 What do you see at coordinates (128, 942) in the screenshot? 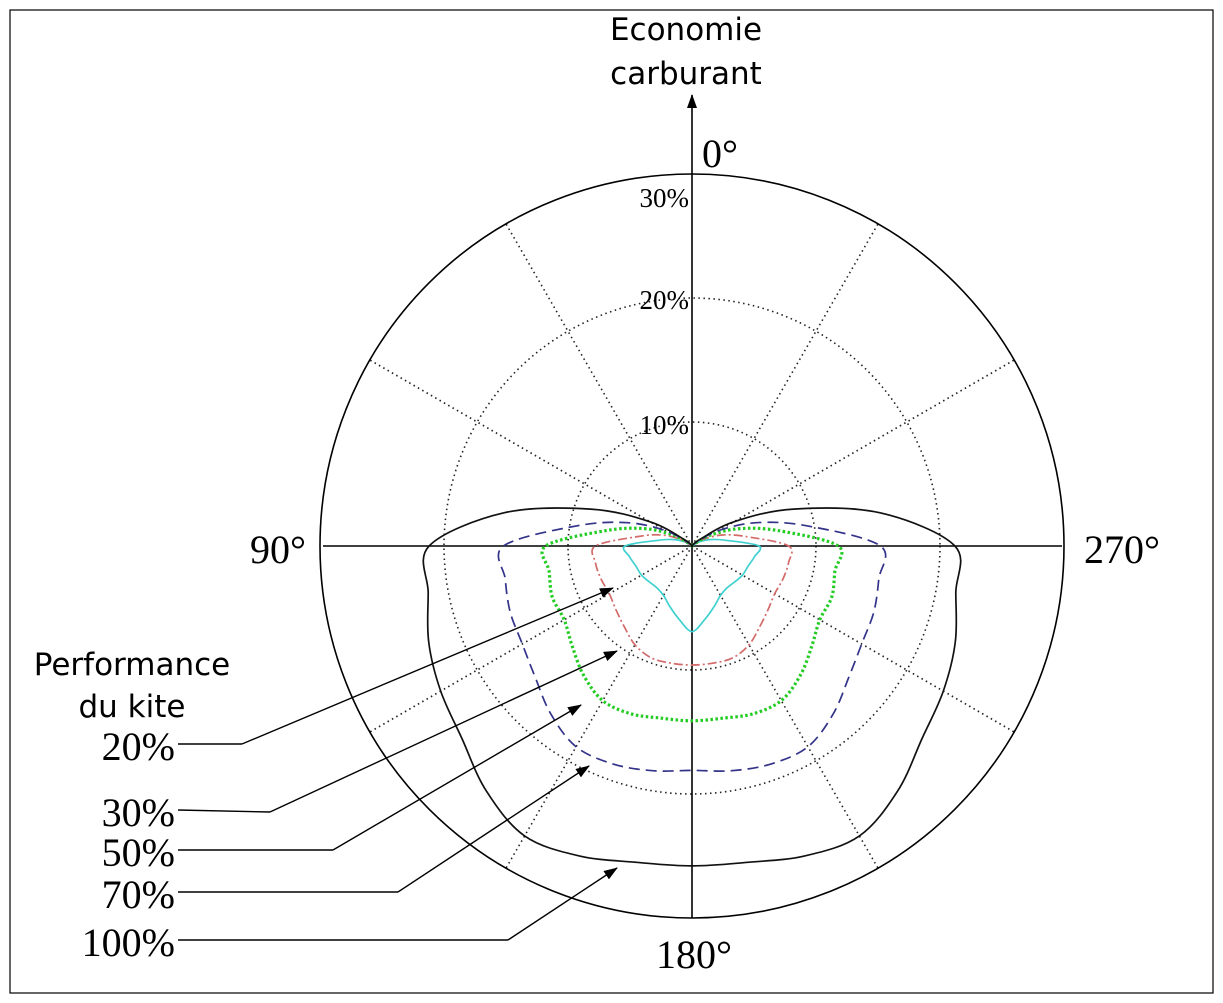
I see `legend-entry-100: 100%` at bounding box center [128, 942].